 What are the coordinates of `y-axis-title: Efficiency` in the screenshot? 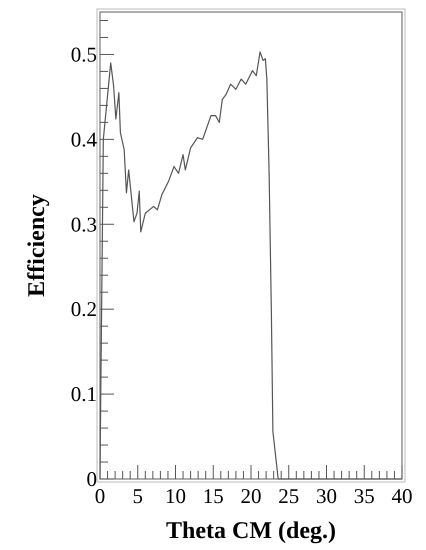 It's located at (37, 245).